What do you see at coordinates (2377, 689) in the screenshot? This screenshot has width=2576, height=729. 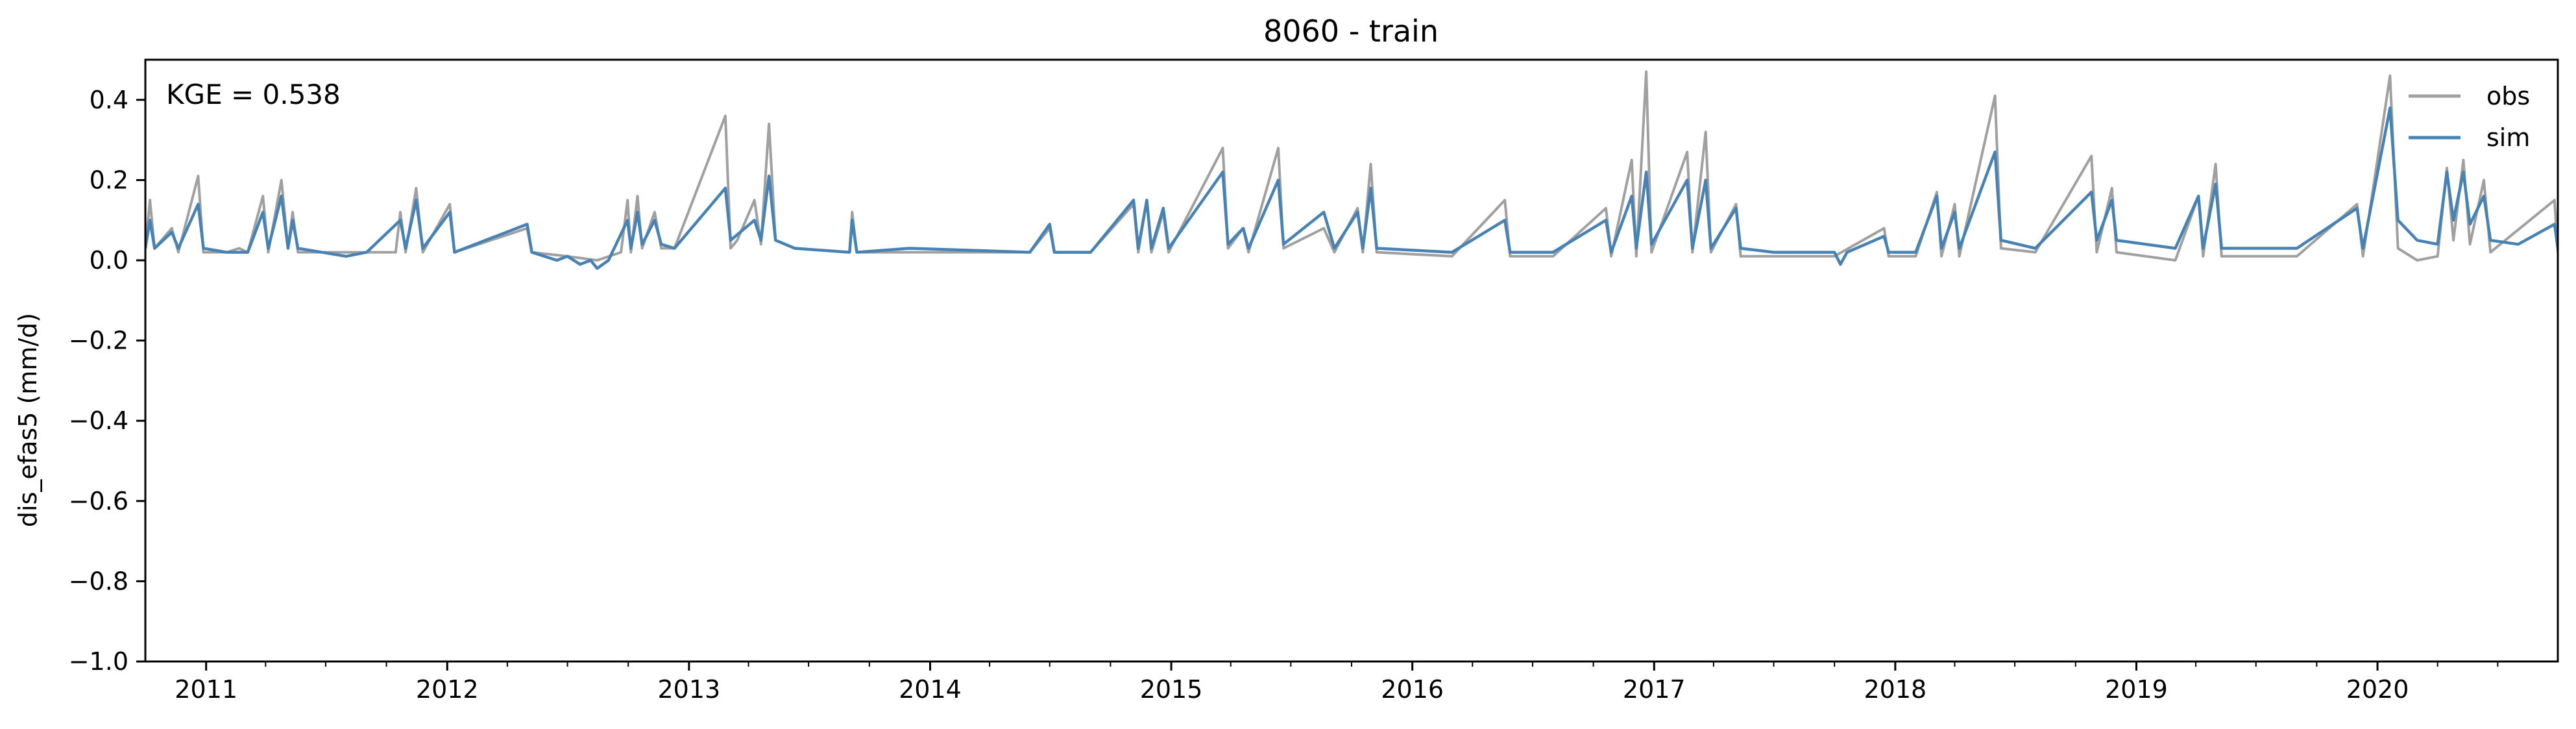 I see `x-tick-label: 2020` at bounding box center [2377, 689].